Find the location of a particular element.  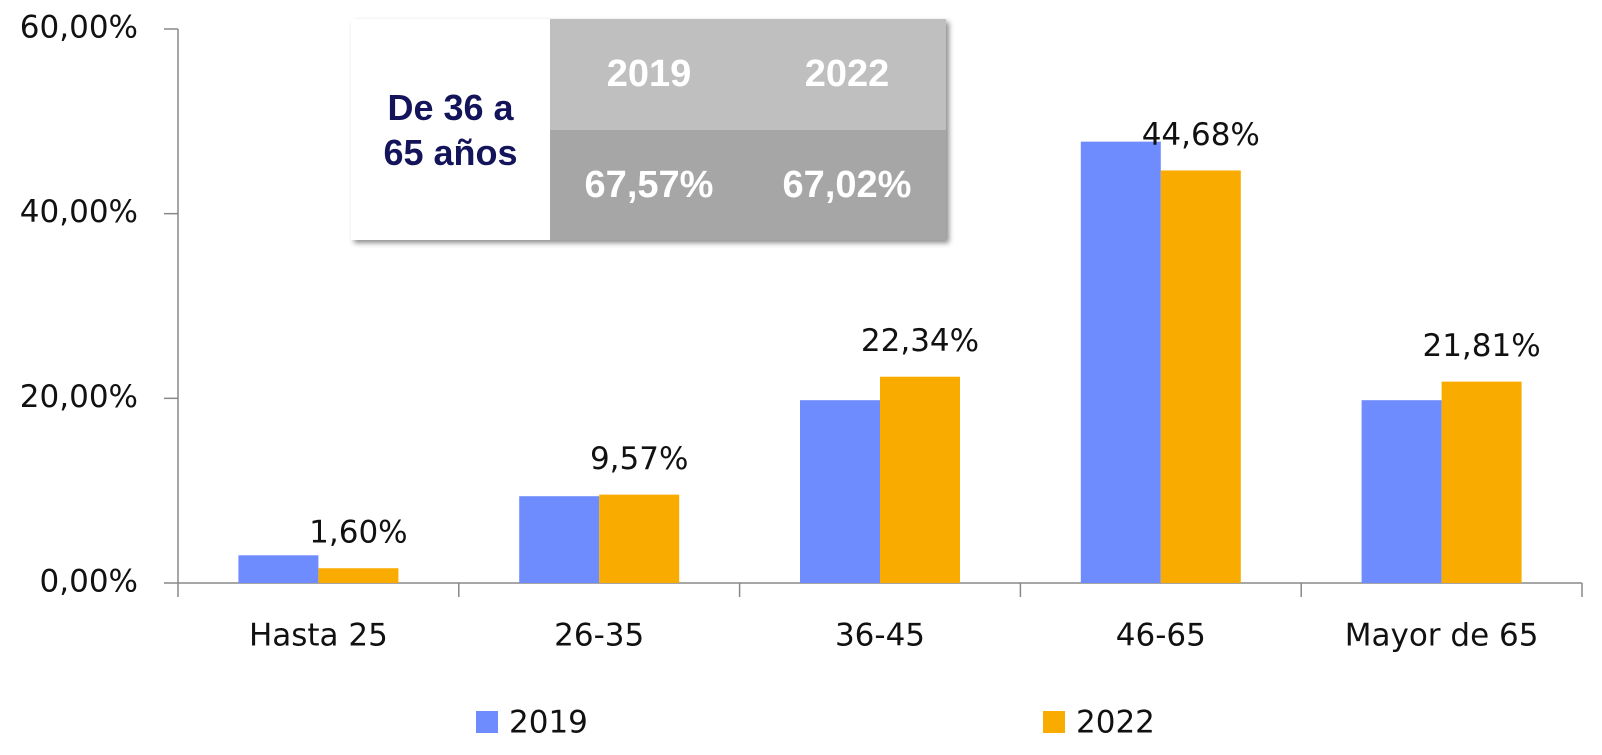

x-tick-label: 46-65 is located at coordinates (1161, 636).